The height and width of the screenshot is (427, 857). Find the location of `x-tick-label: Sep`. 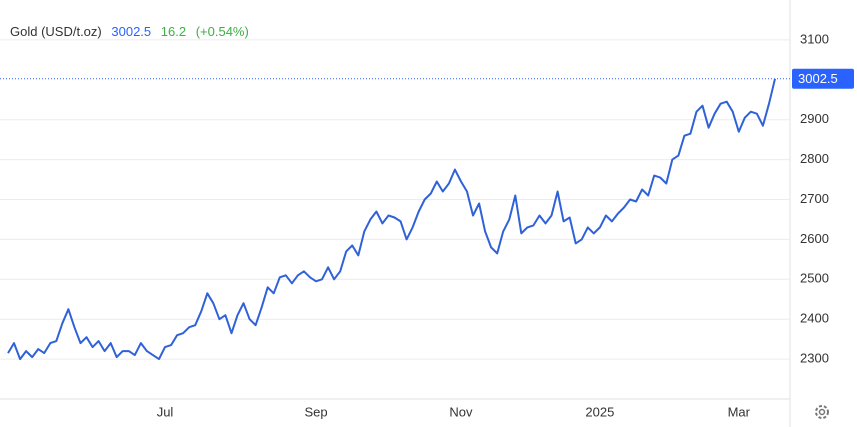

x-tick-label: Sep is located at coordinates (315, 411).